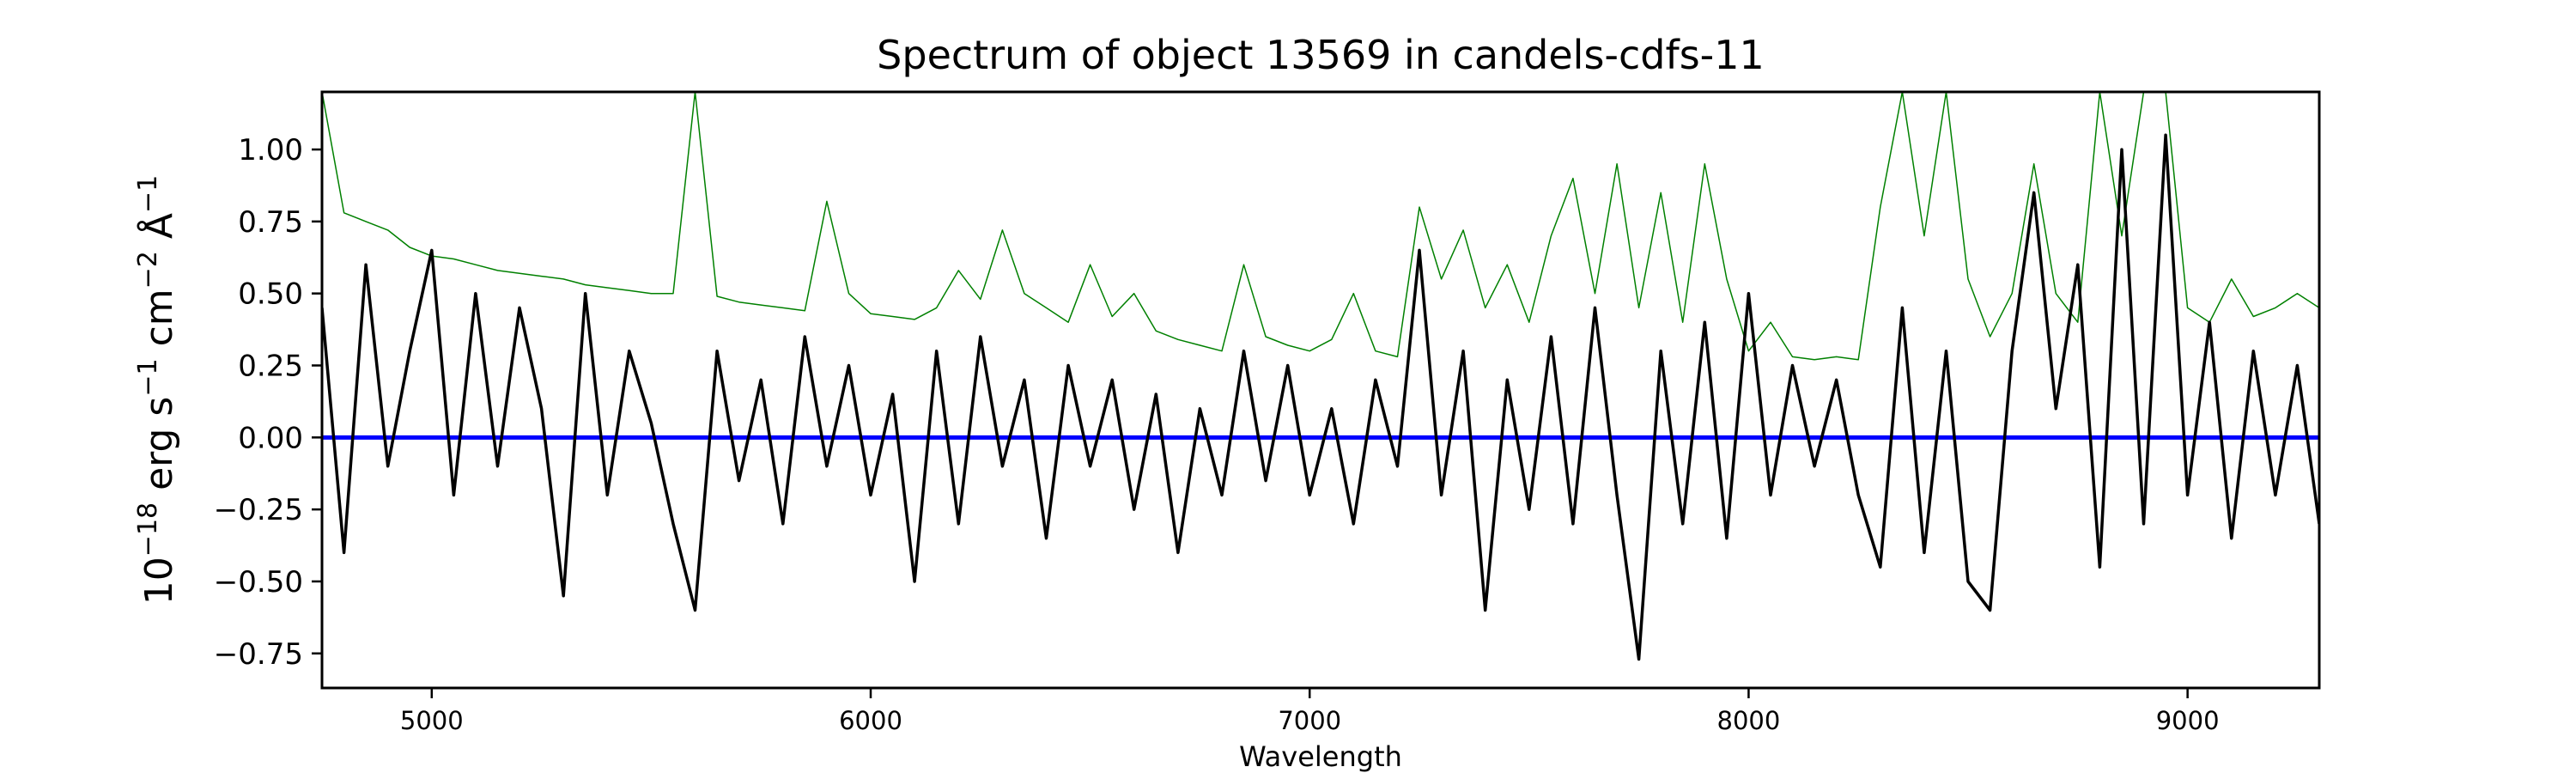 The width and height of the screenshot is (2576, 773). Describe the element at coordinates (1320, 756) in the screenshot. I see `x-axis-label: Wavelength` at that location.